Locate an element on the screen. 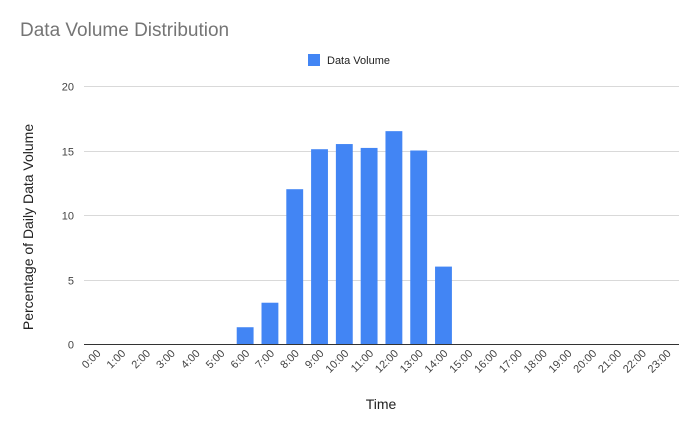 The width and height of the screenshot is (699, 437). x-tick-label: 13:00 is located at coordinates (412, 362).